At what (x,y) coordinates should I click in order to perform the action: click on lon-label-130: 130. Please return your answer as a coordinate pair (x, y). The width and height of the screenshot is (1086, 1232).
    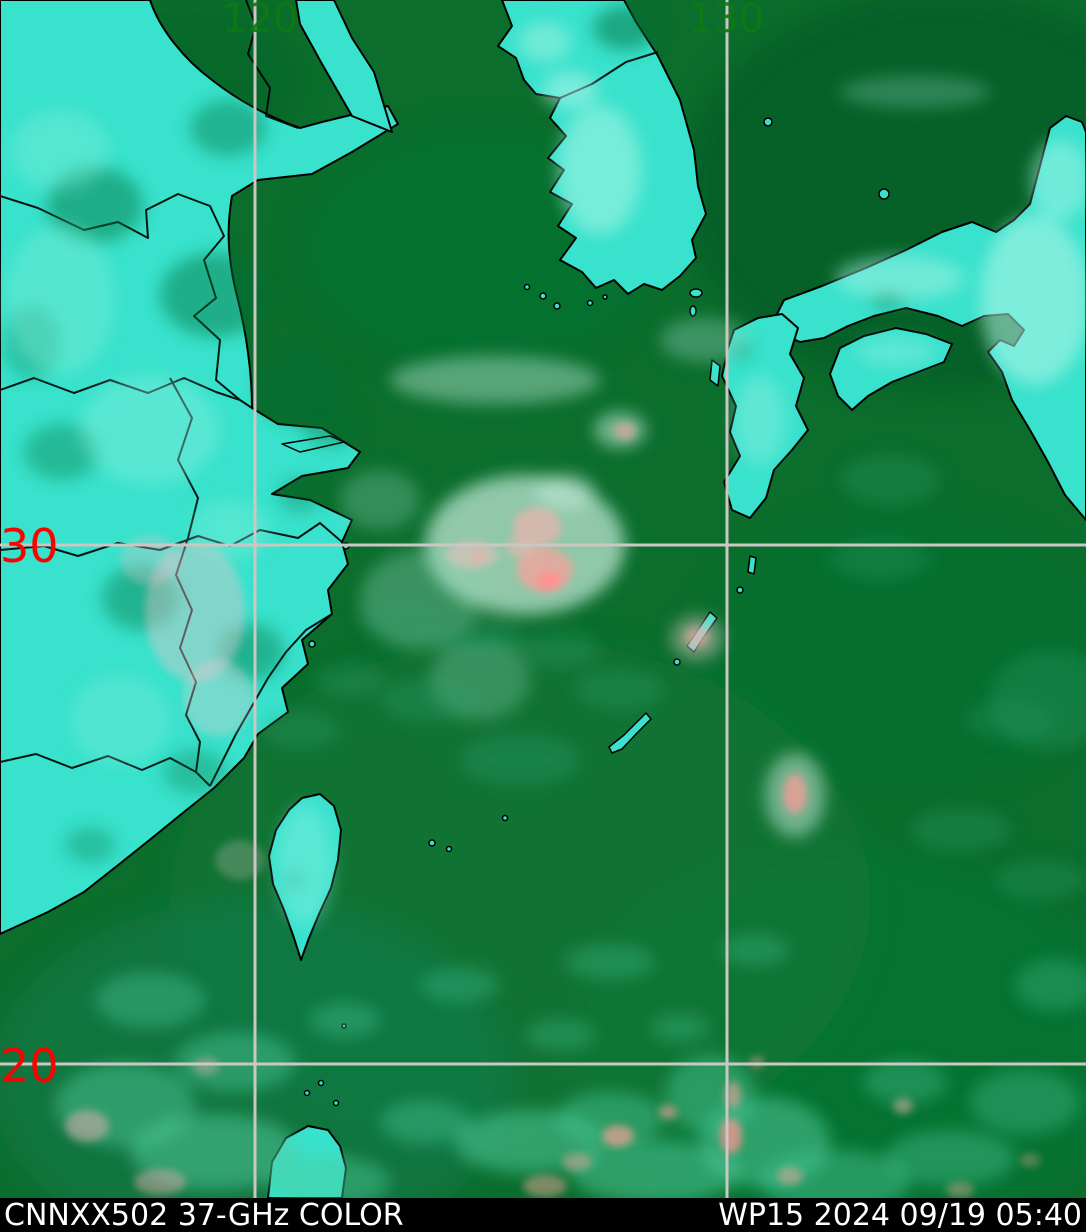
    Looking at the image, I should click on (726, 21).